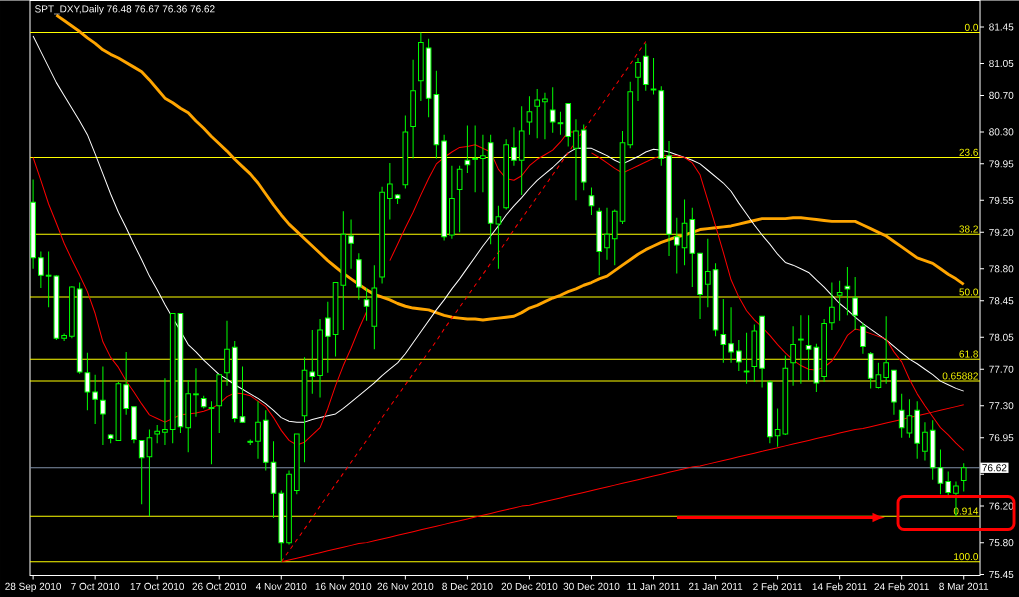  Describe the element at coordinates (529, 586) in the screenshot. I see `x-tick-label: 20 Dec 2010` at that location.